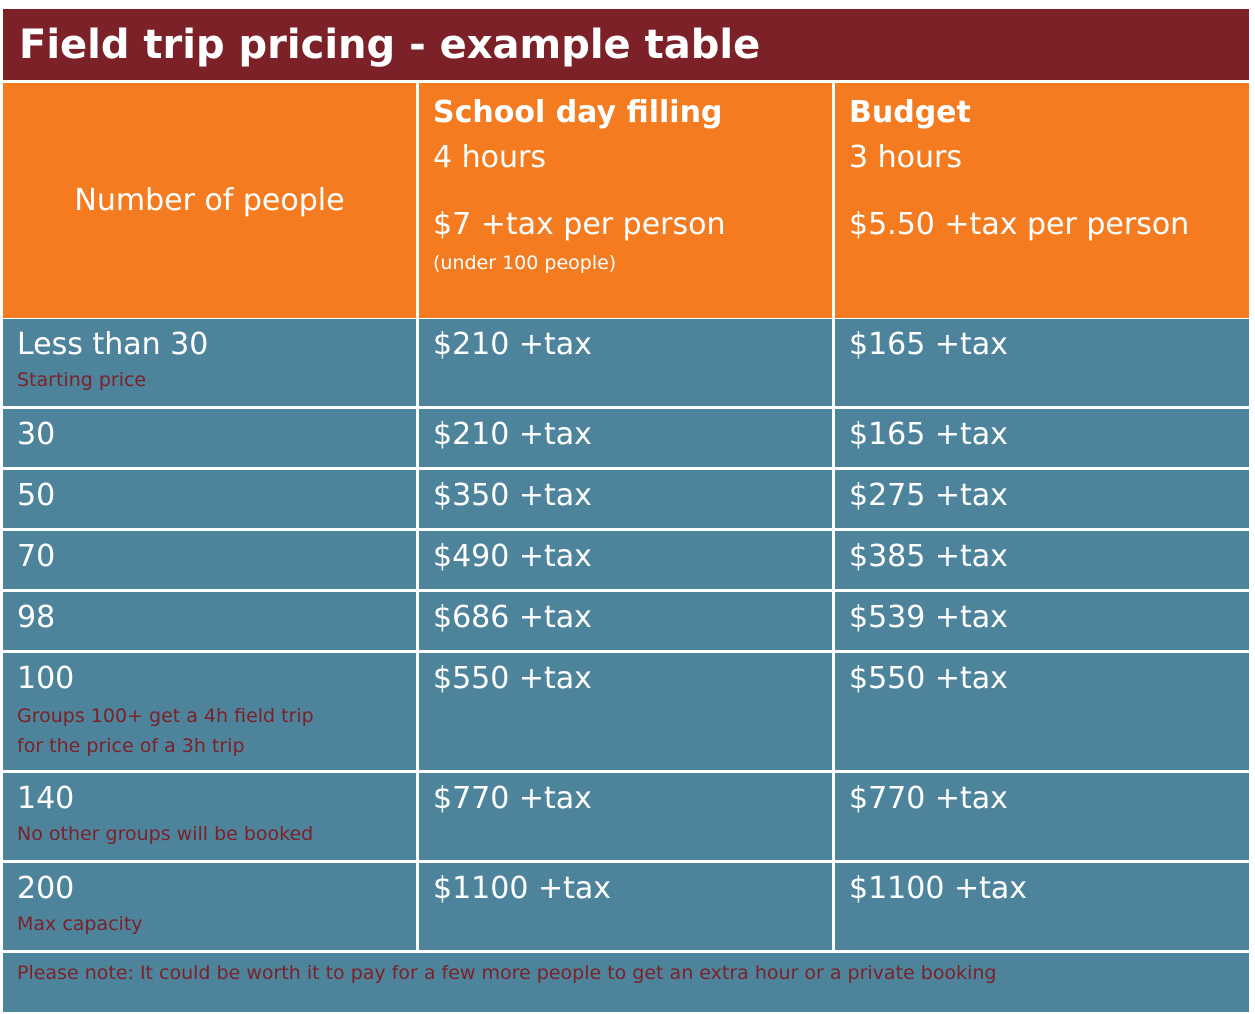 This screenshot has width=1255, height=1014. I want to click on row-budget-price: $539 +tax, so click(928, 617).